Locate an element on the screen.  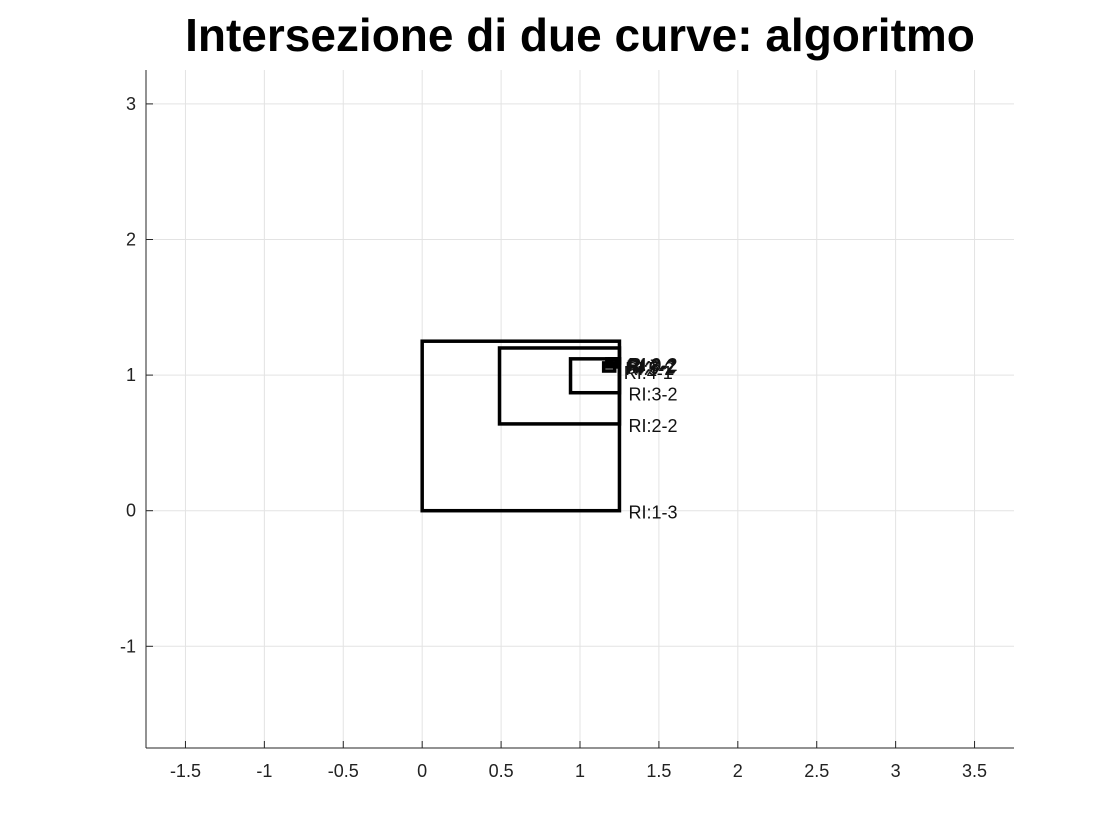
rectangle-label: RI:8-2 is located at coordinates (652, 366).